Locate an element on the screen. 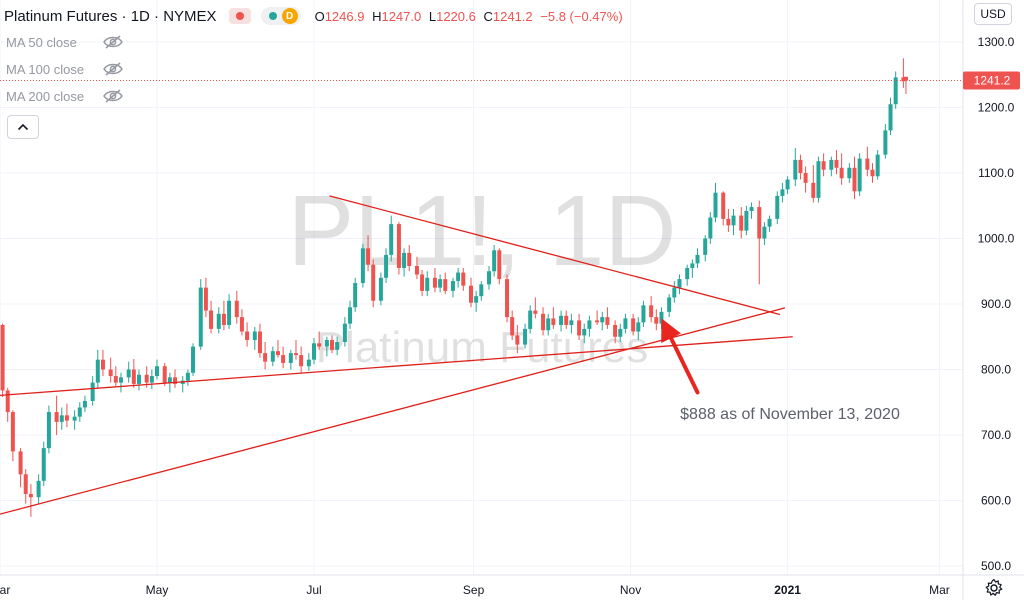 The image size is (1024, 600). open-value: 1246.9 is located at coordinates (344, 16).